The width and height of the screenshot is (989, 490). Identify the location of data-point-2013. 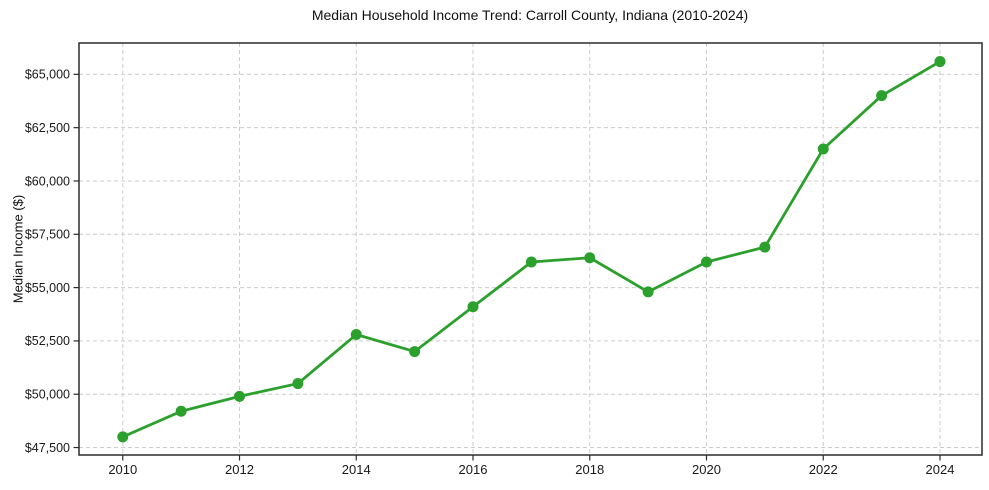
(298, 384).